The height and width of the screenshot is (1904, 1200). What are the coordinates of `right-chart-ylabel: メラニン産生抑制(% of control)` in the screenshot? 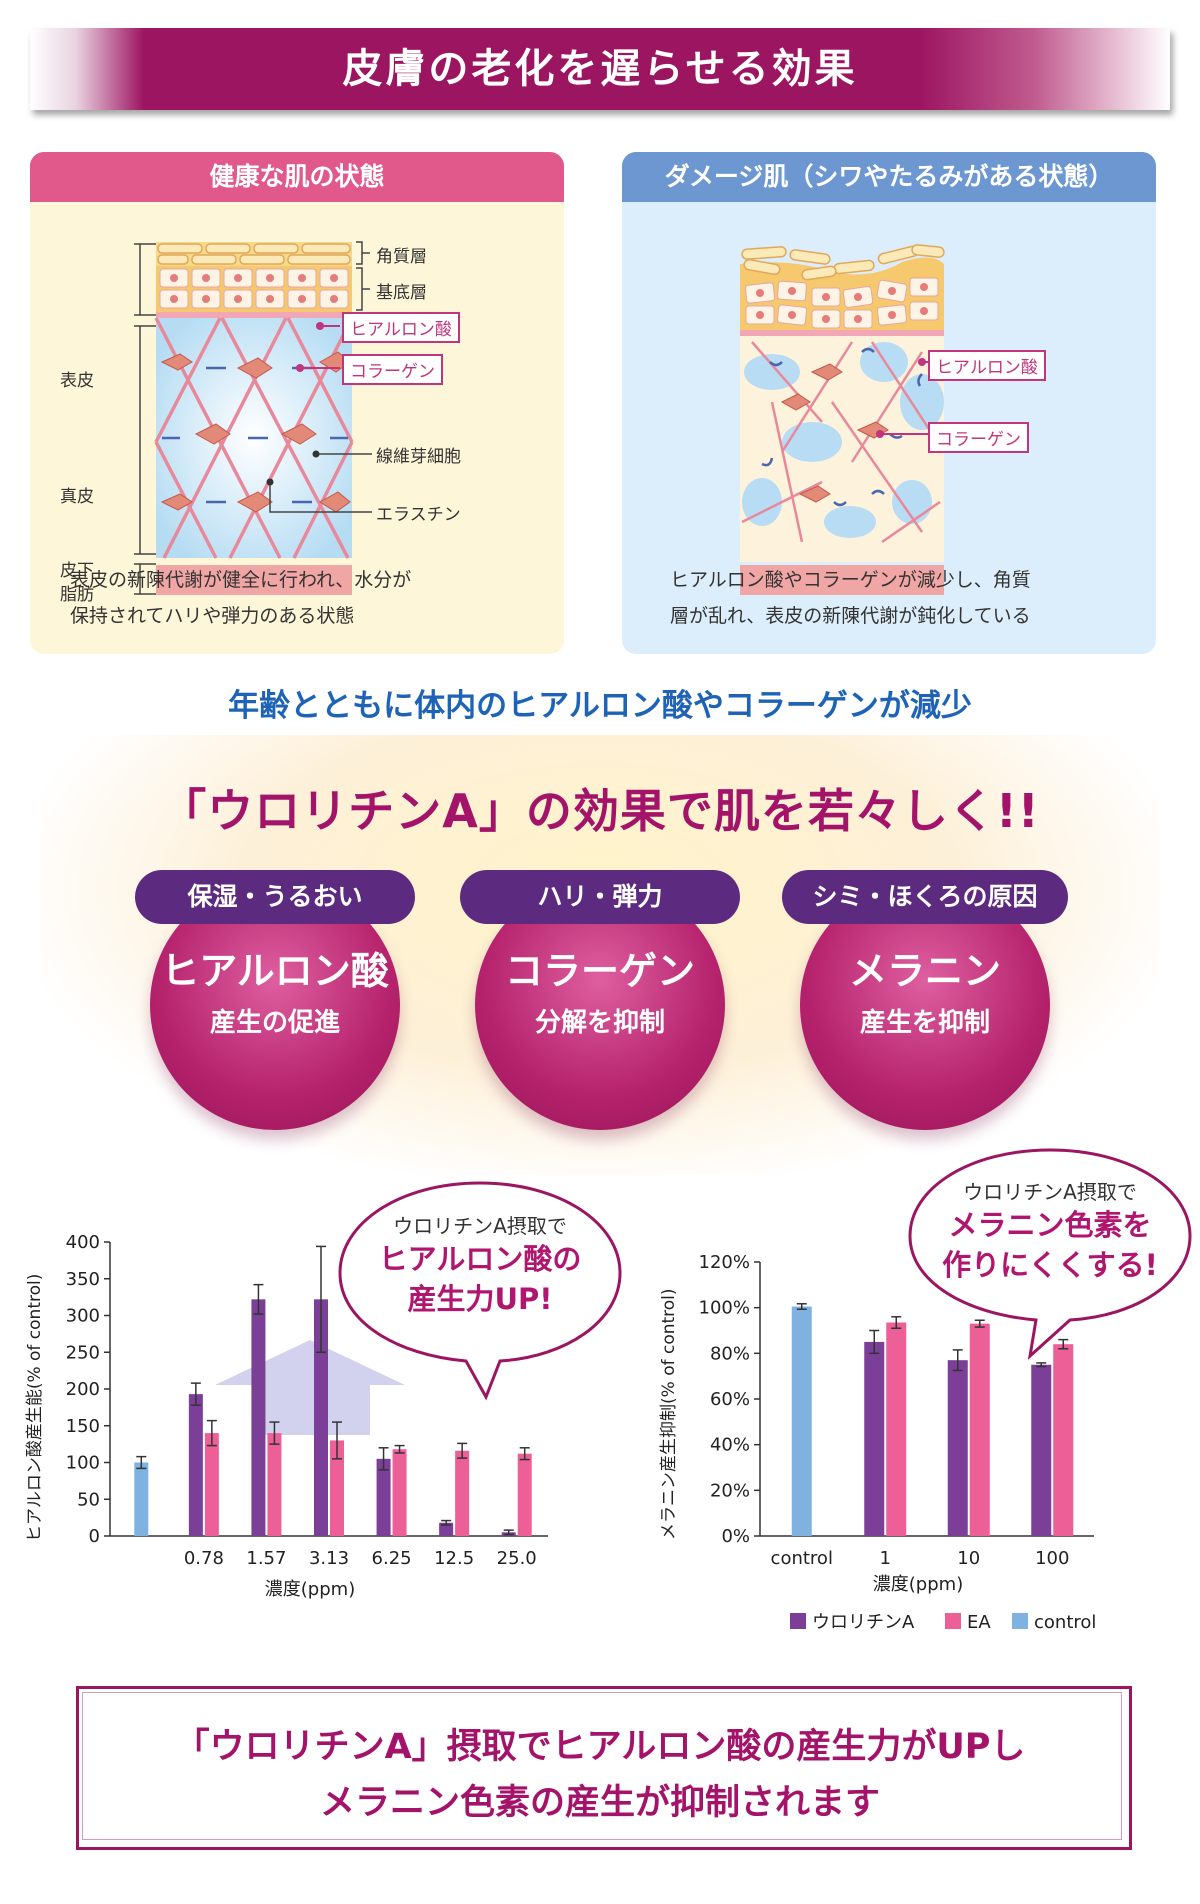 It's located at (669, 1414).